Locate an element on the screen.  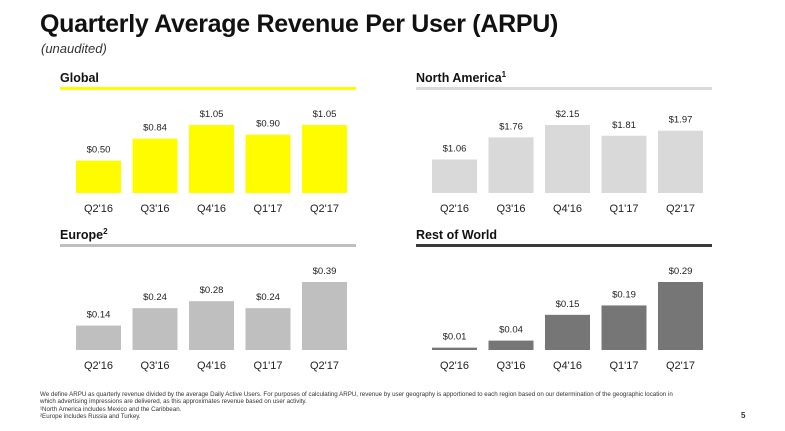
data-label: $0.04 is located at coordinates (511, 330).